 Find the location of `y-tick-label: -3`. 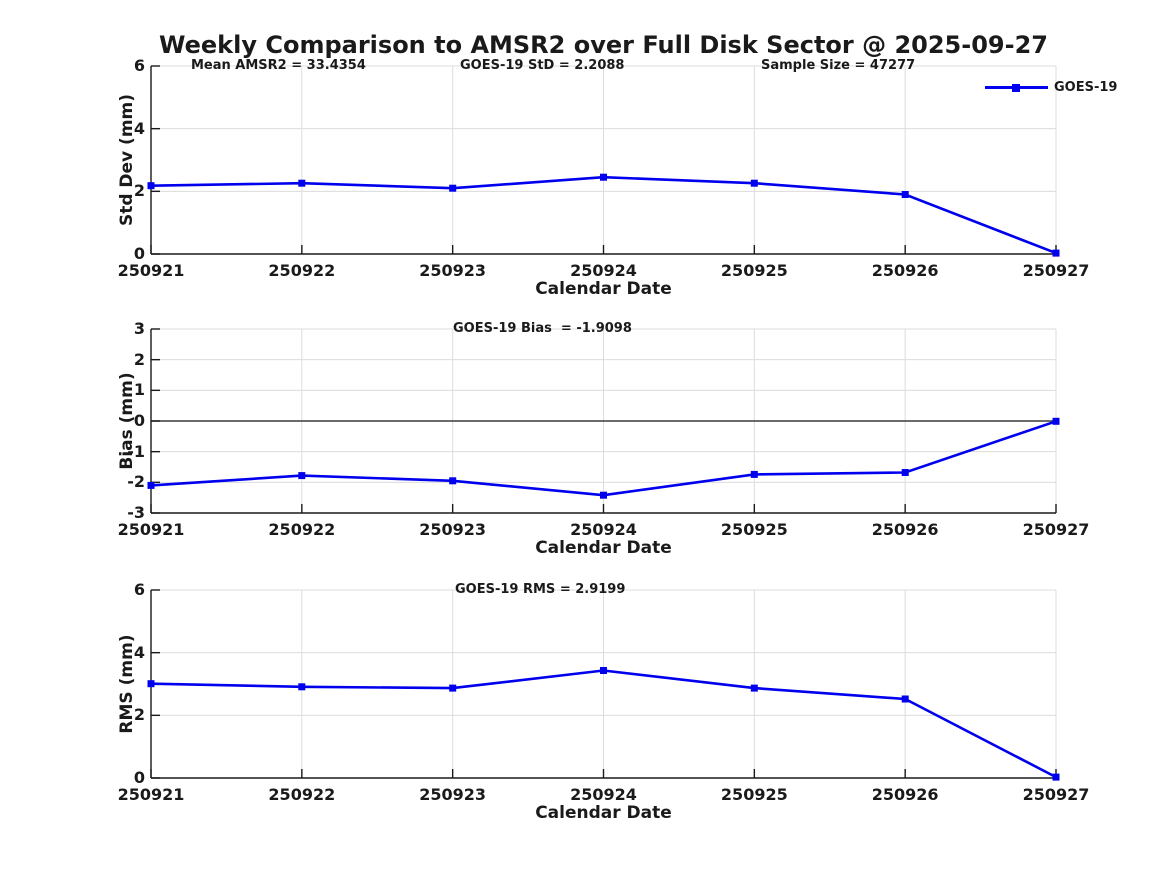

y-tick-label: -3 is located at coordinates (136, 512).